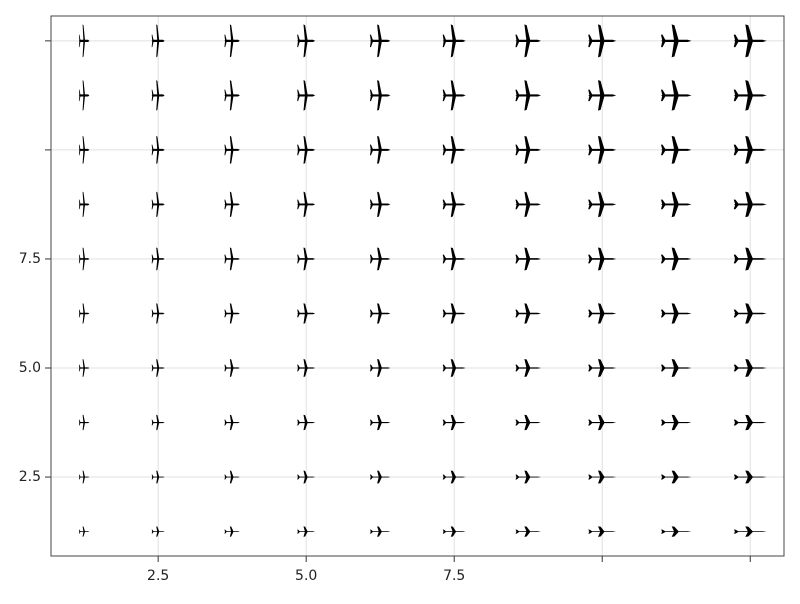  Describe the element at coordinates (30, 368) in the screenshot. I see `y-tick-label: 5.0` at that location.